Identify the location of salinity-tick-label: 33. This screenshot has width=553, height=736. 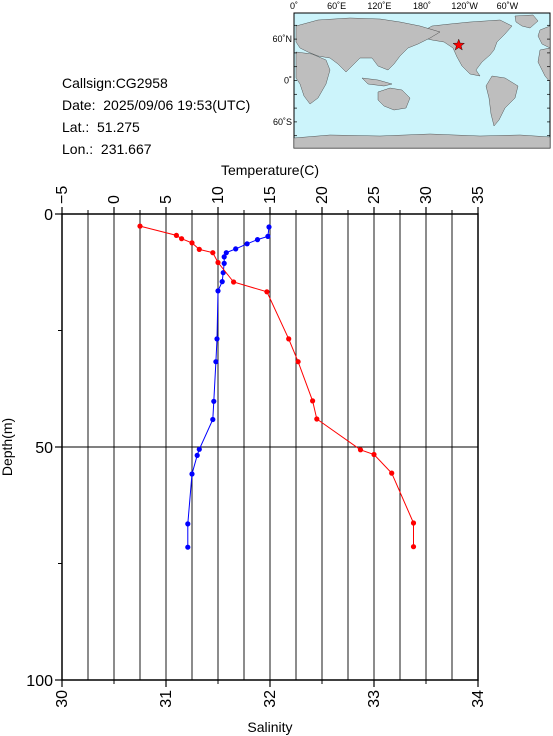
(374, 699).